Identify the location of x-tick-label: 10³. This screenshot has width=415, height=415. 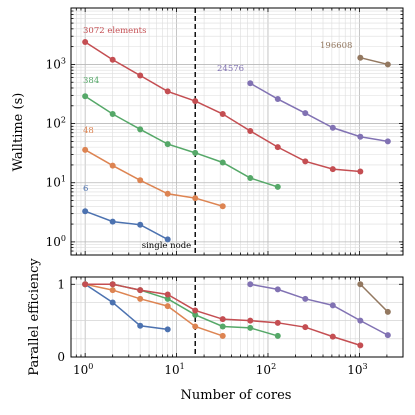
(357, 369).